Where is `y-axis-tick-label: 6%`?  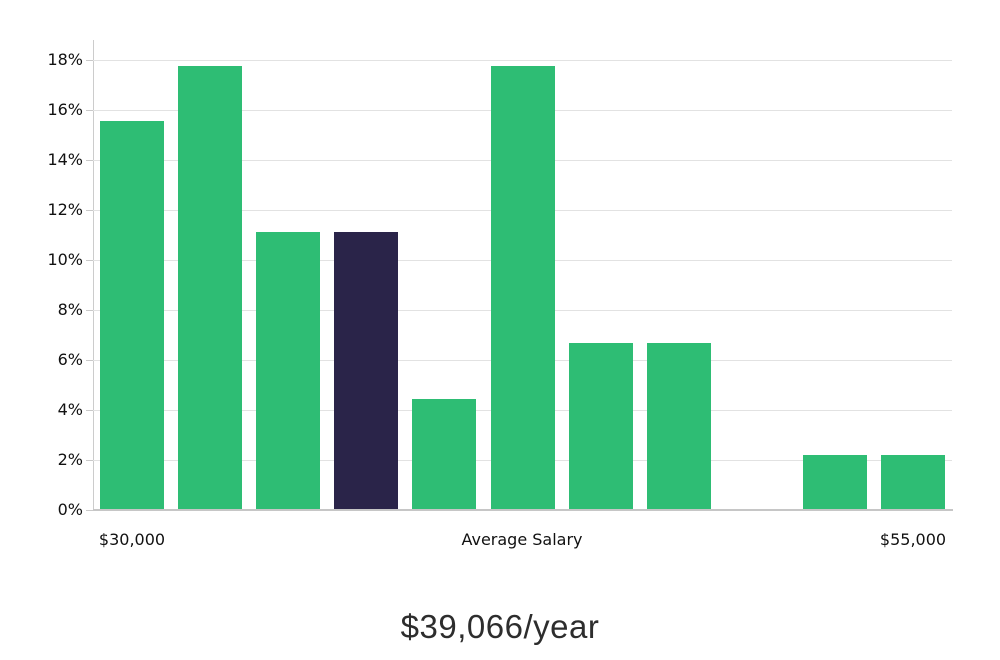
y-axis-tick-label: 6% is located at coordinates (70, 359).